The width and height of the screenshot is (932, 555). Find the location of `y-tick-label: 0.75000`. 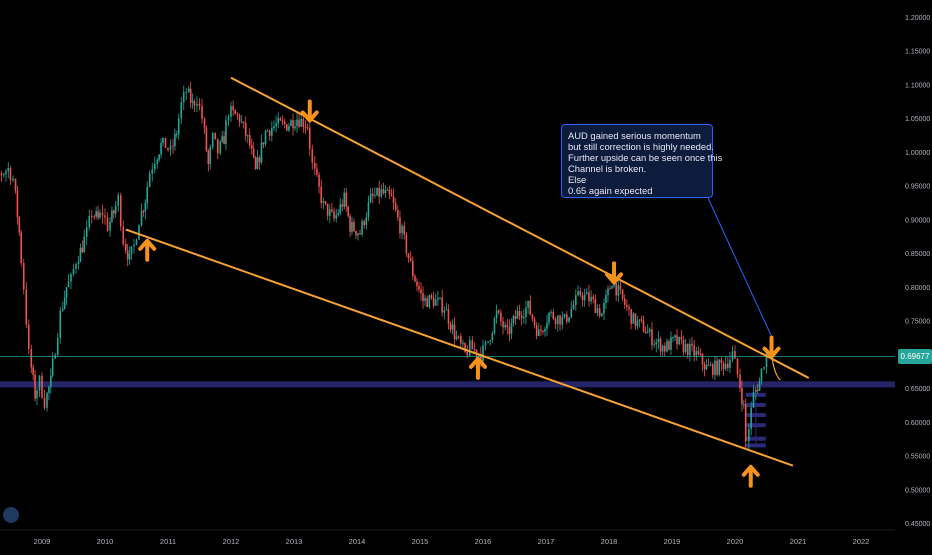

y-tick-label: 0.75000 is located at coordinates (917, 322).